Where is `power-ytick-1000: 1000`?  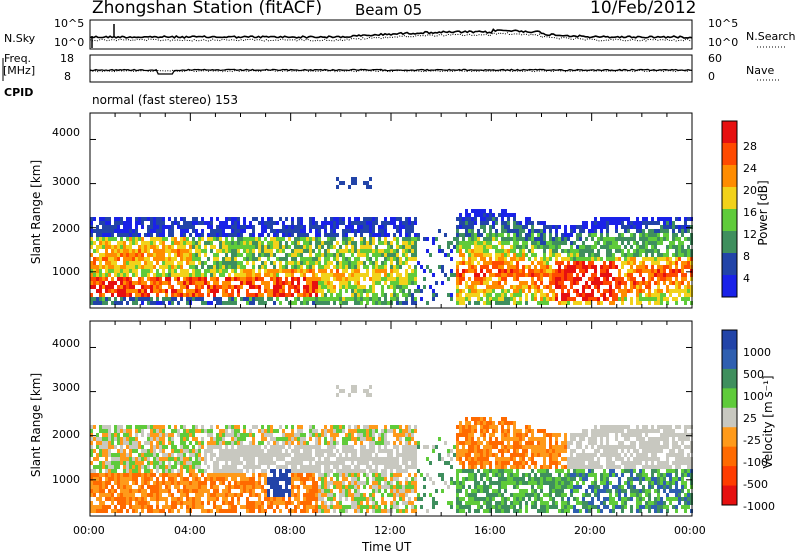
power-ytick-1000: 1000 is located at coordinates (66, 271).